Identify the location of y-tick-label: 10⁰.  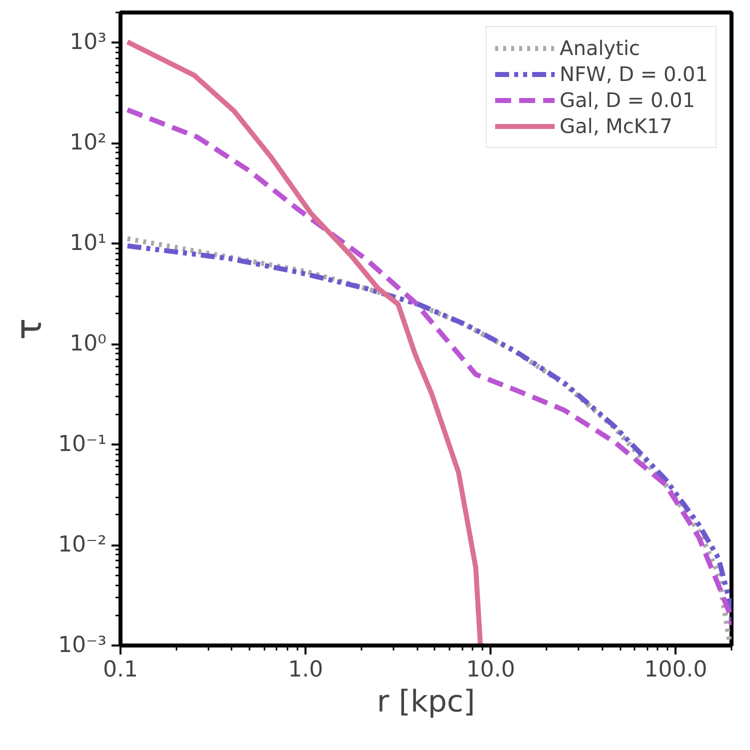
(88, 344).